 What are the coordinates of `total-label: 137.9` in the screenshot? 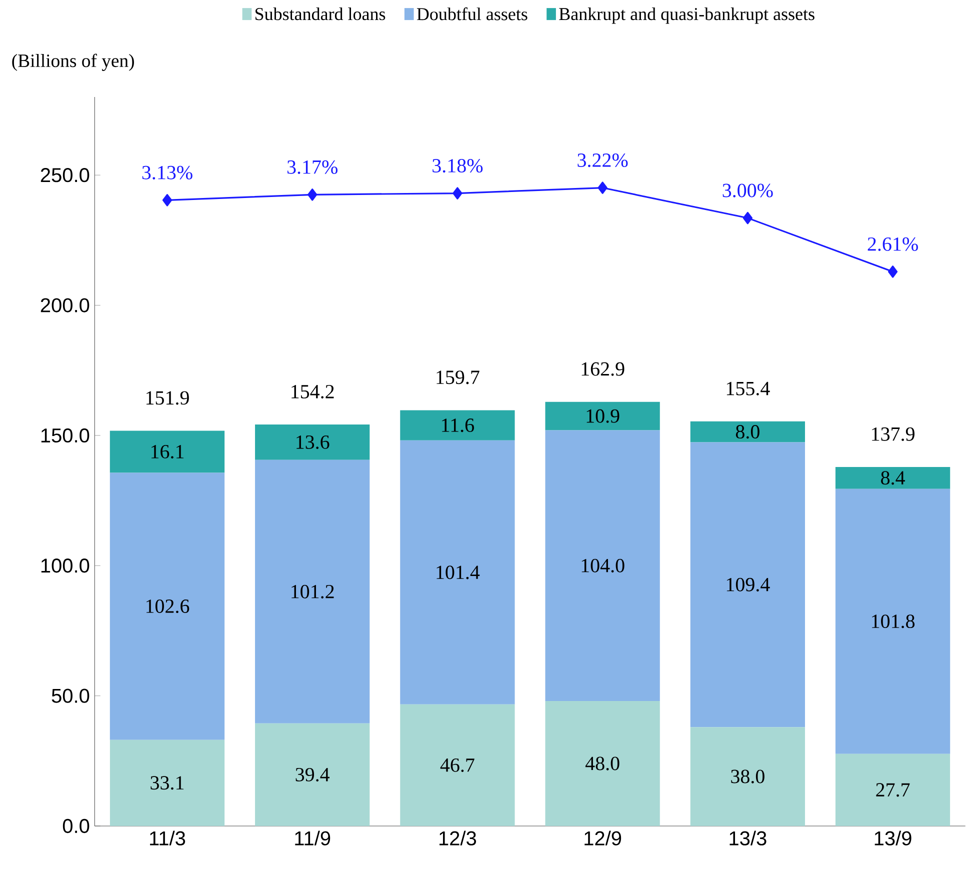 It's located at (893, 434).